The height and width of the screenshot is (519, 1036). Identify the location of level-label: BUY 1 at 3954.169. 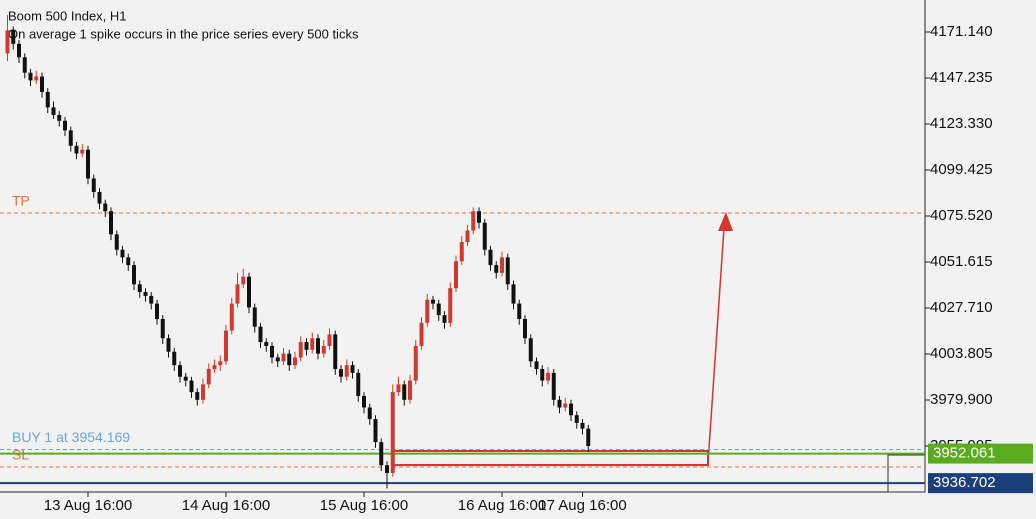
(71, 437).